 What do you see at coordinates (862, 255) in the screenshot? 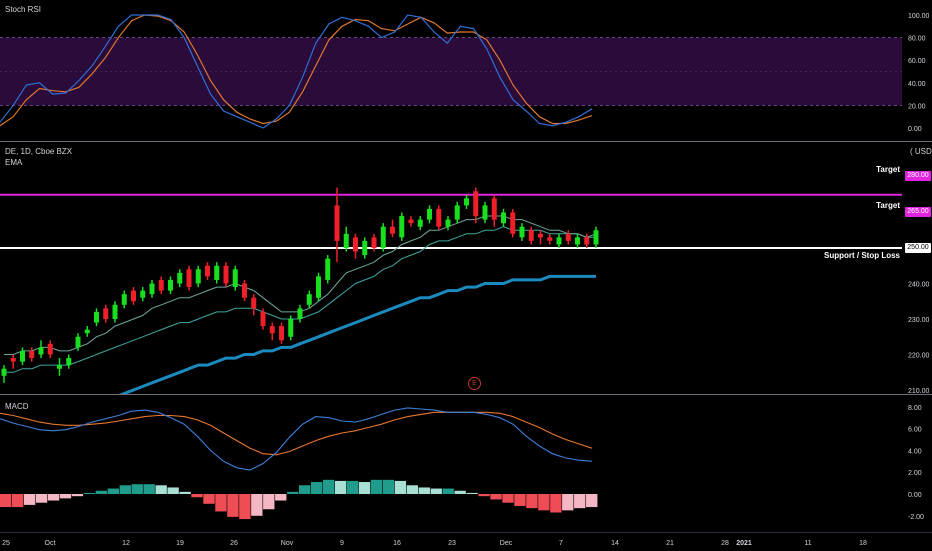
I see `support-stop-loss-label: Support / Stop Loss` at bounding box center [862, 255].